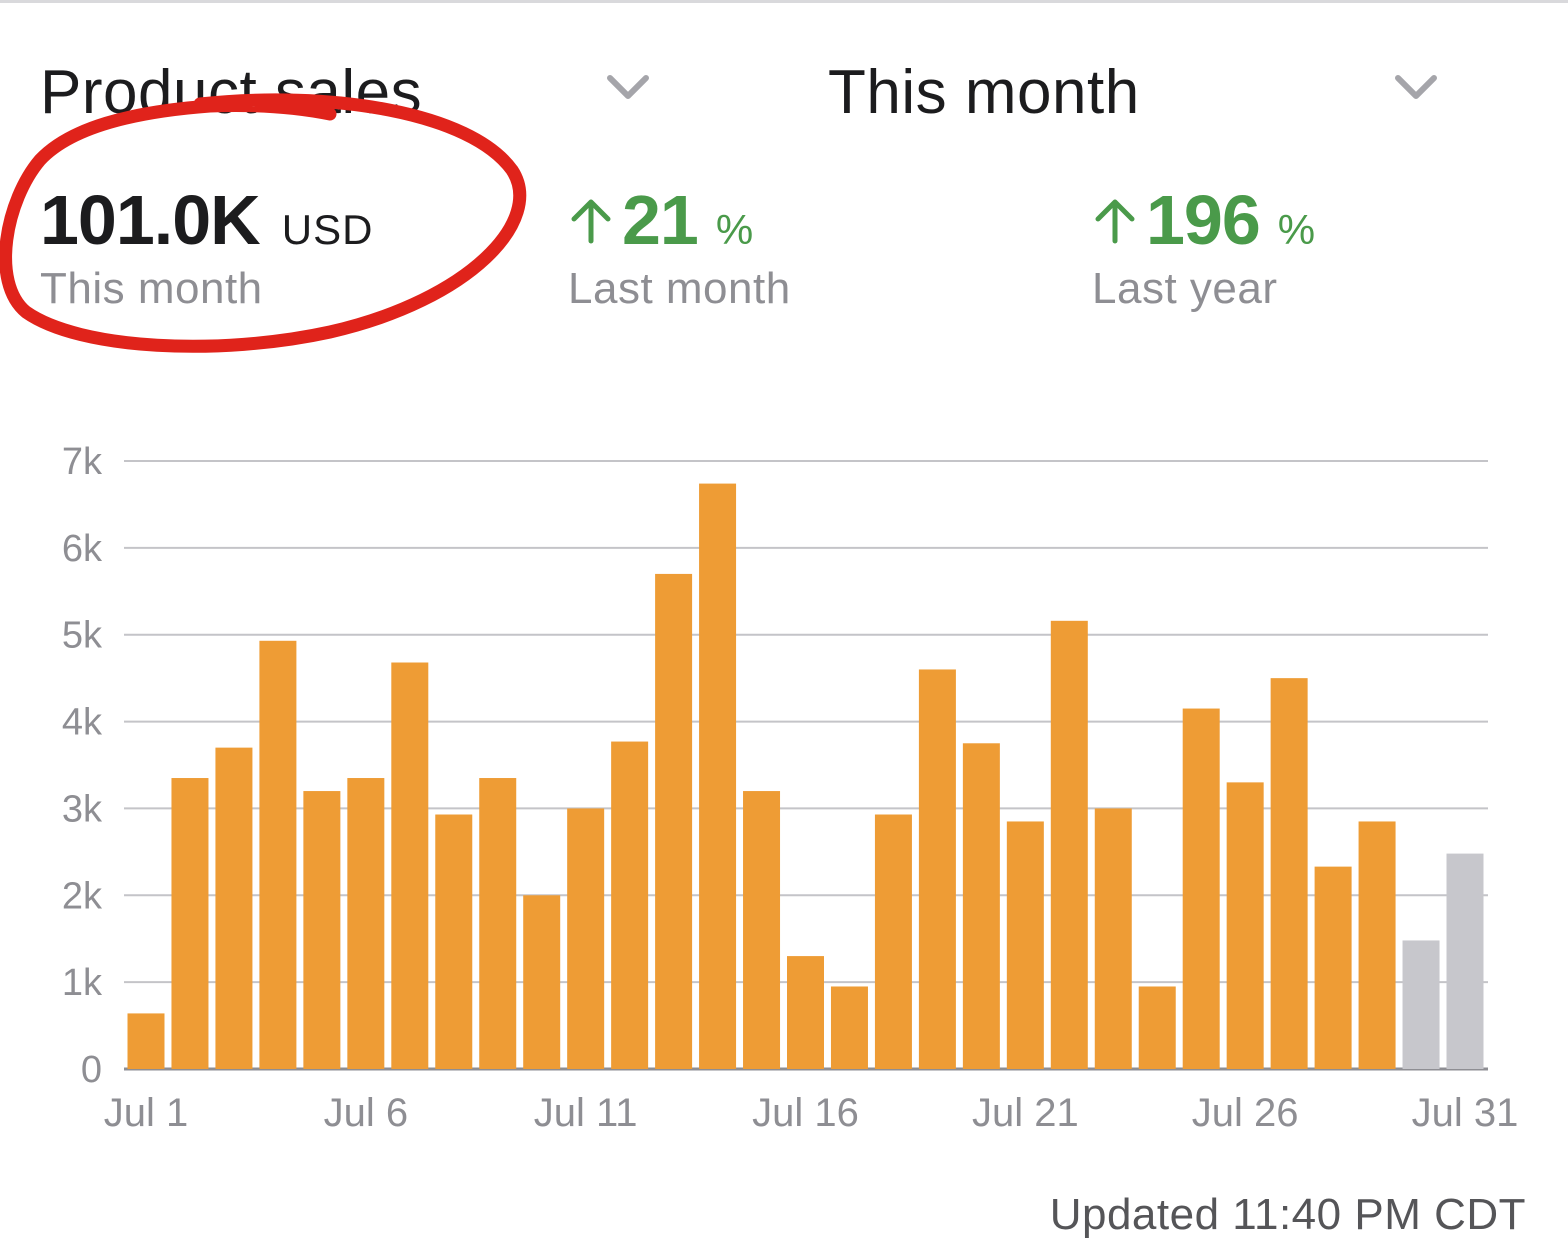 The height and width of the screenshot is (1254, 1568). I want to click on last-year-change-caption: Last year, so click(1185, 288).